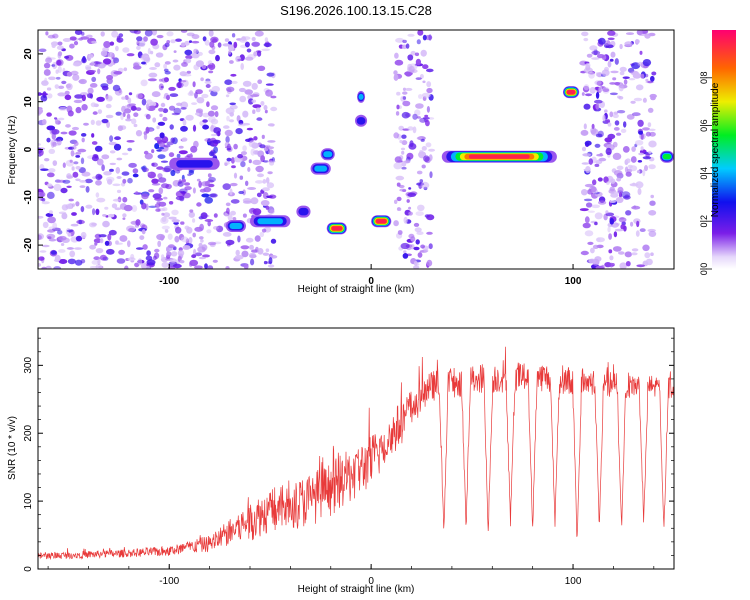  What do you see at coordinates (499, 156) in the screenshot?
I see `spectrogram-feature` at bounding box center [499, 156].